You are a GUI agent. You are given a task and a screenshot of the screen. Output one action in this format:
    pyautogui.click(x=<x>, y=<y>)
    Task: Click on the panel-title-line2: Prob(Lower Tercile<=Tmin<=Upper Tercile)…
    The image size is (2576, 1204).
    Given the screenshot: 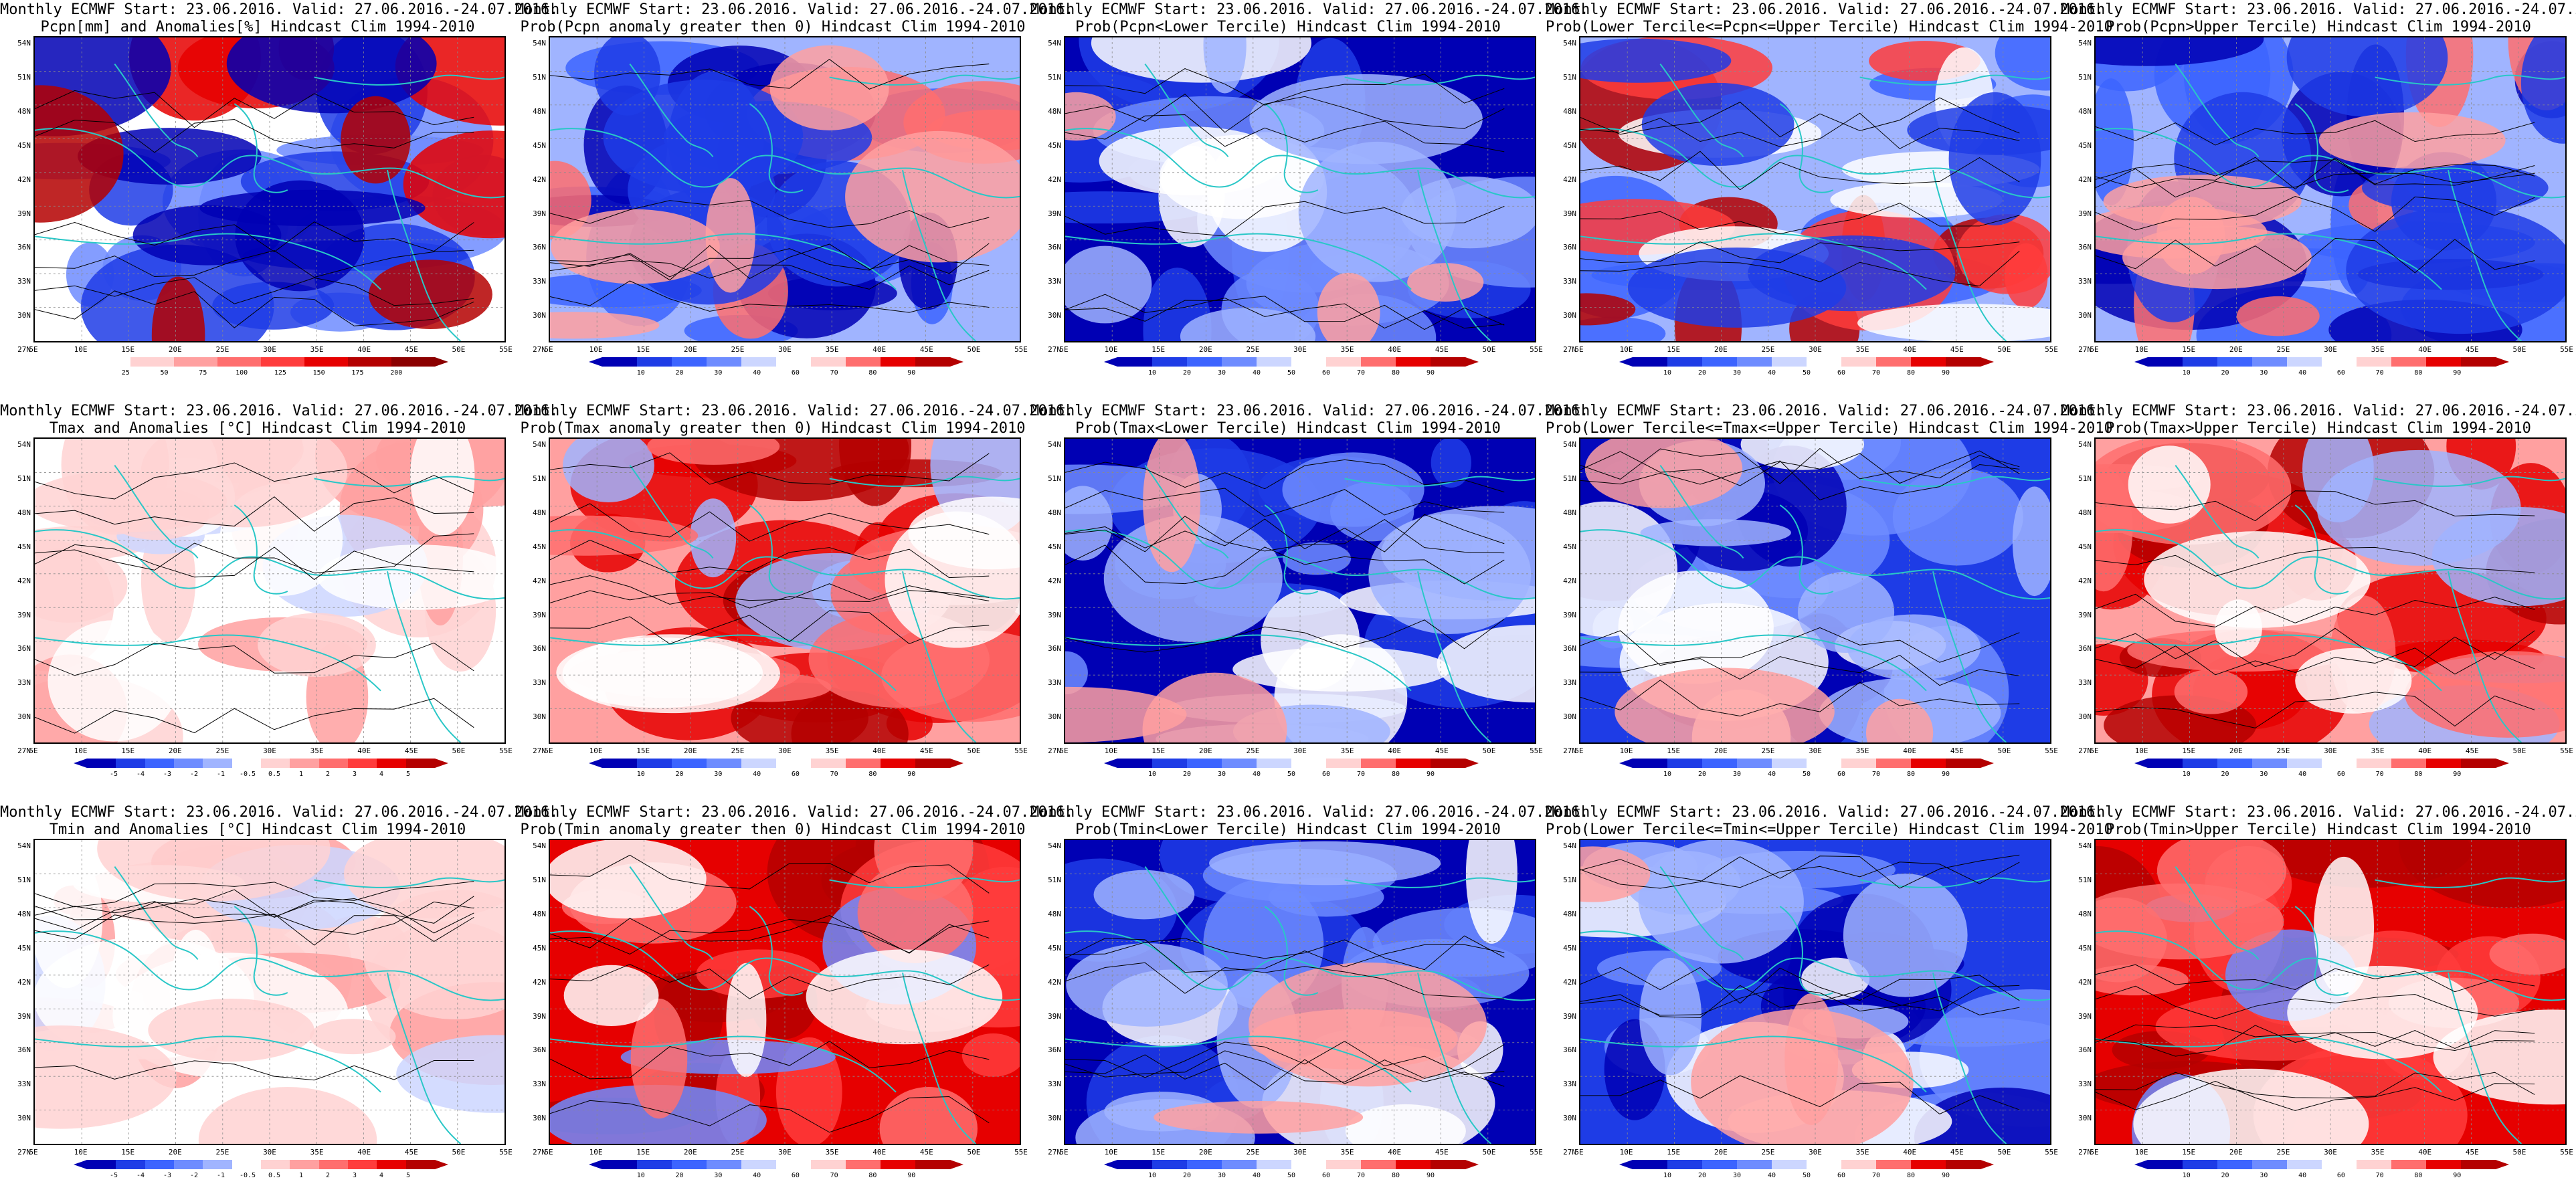 What is the action you would take?
    pyautogui.click(x=1829, y=829)
    